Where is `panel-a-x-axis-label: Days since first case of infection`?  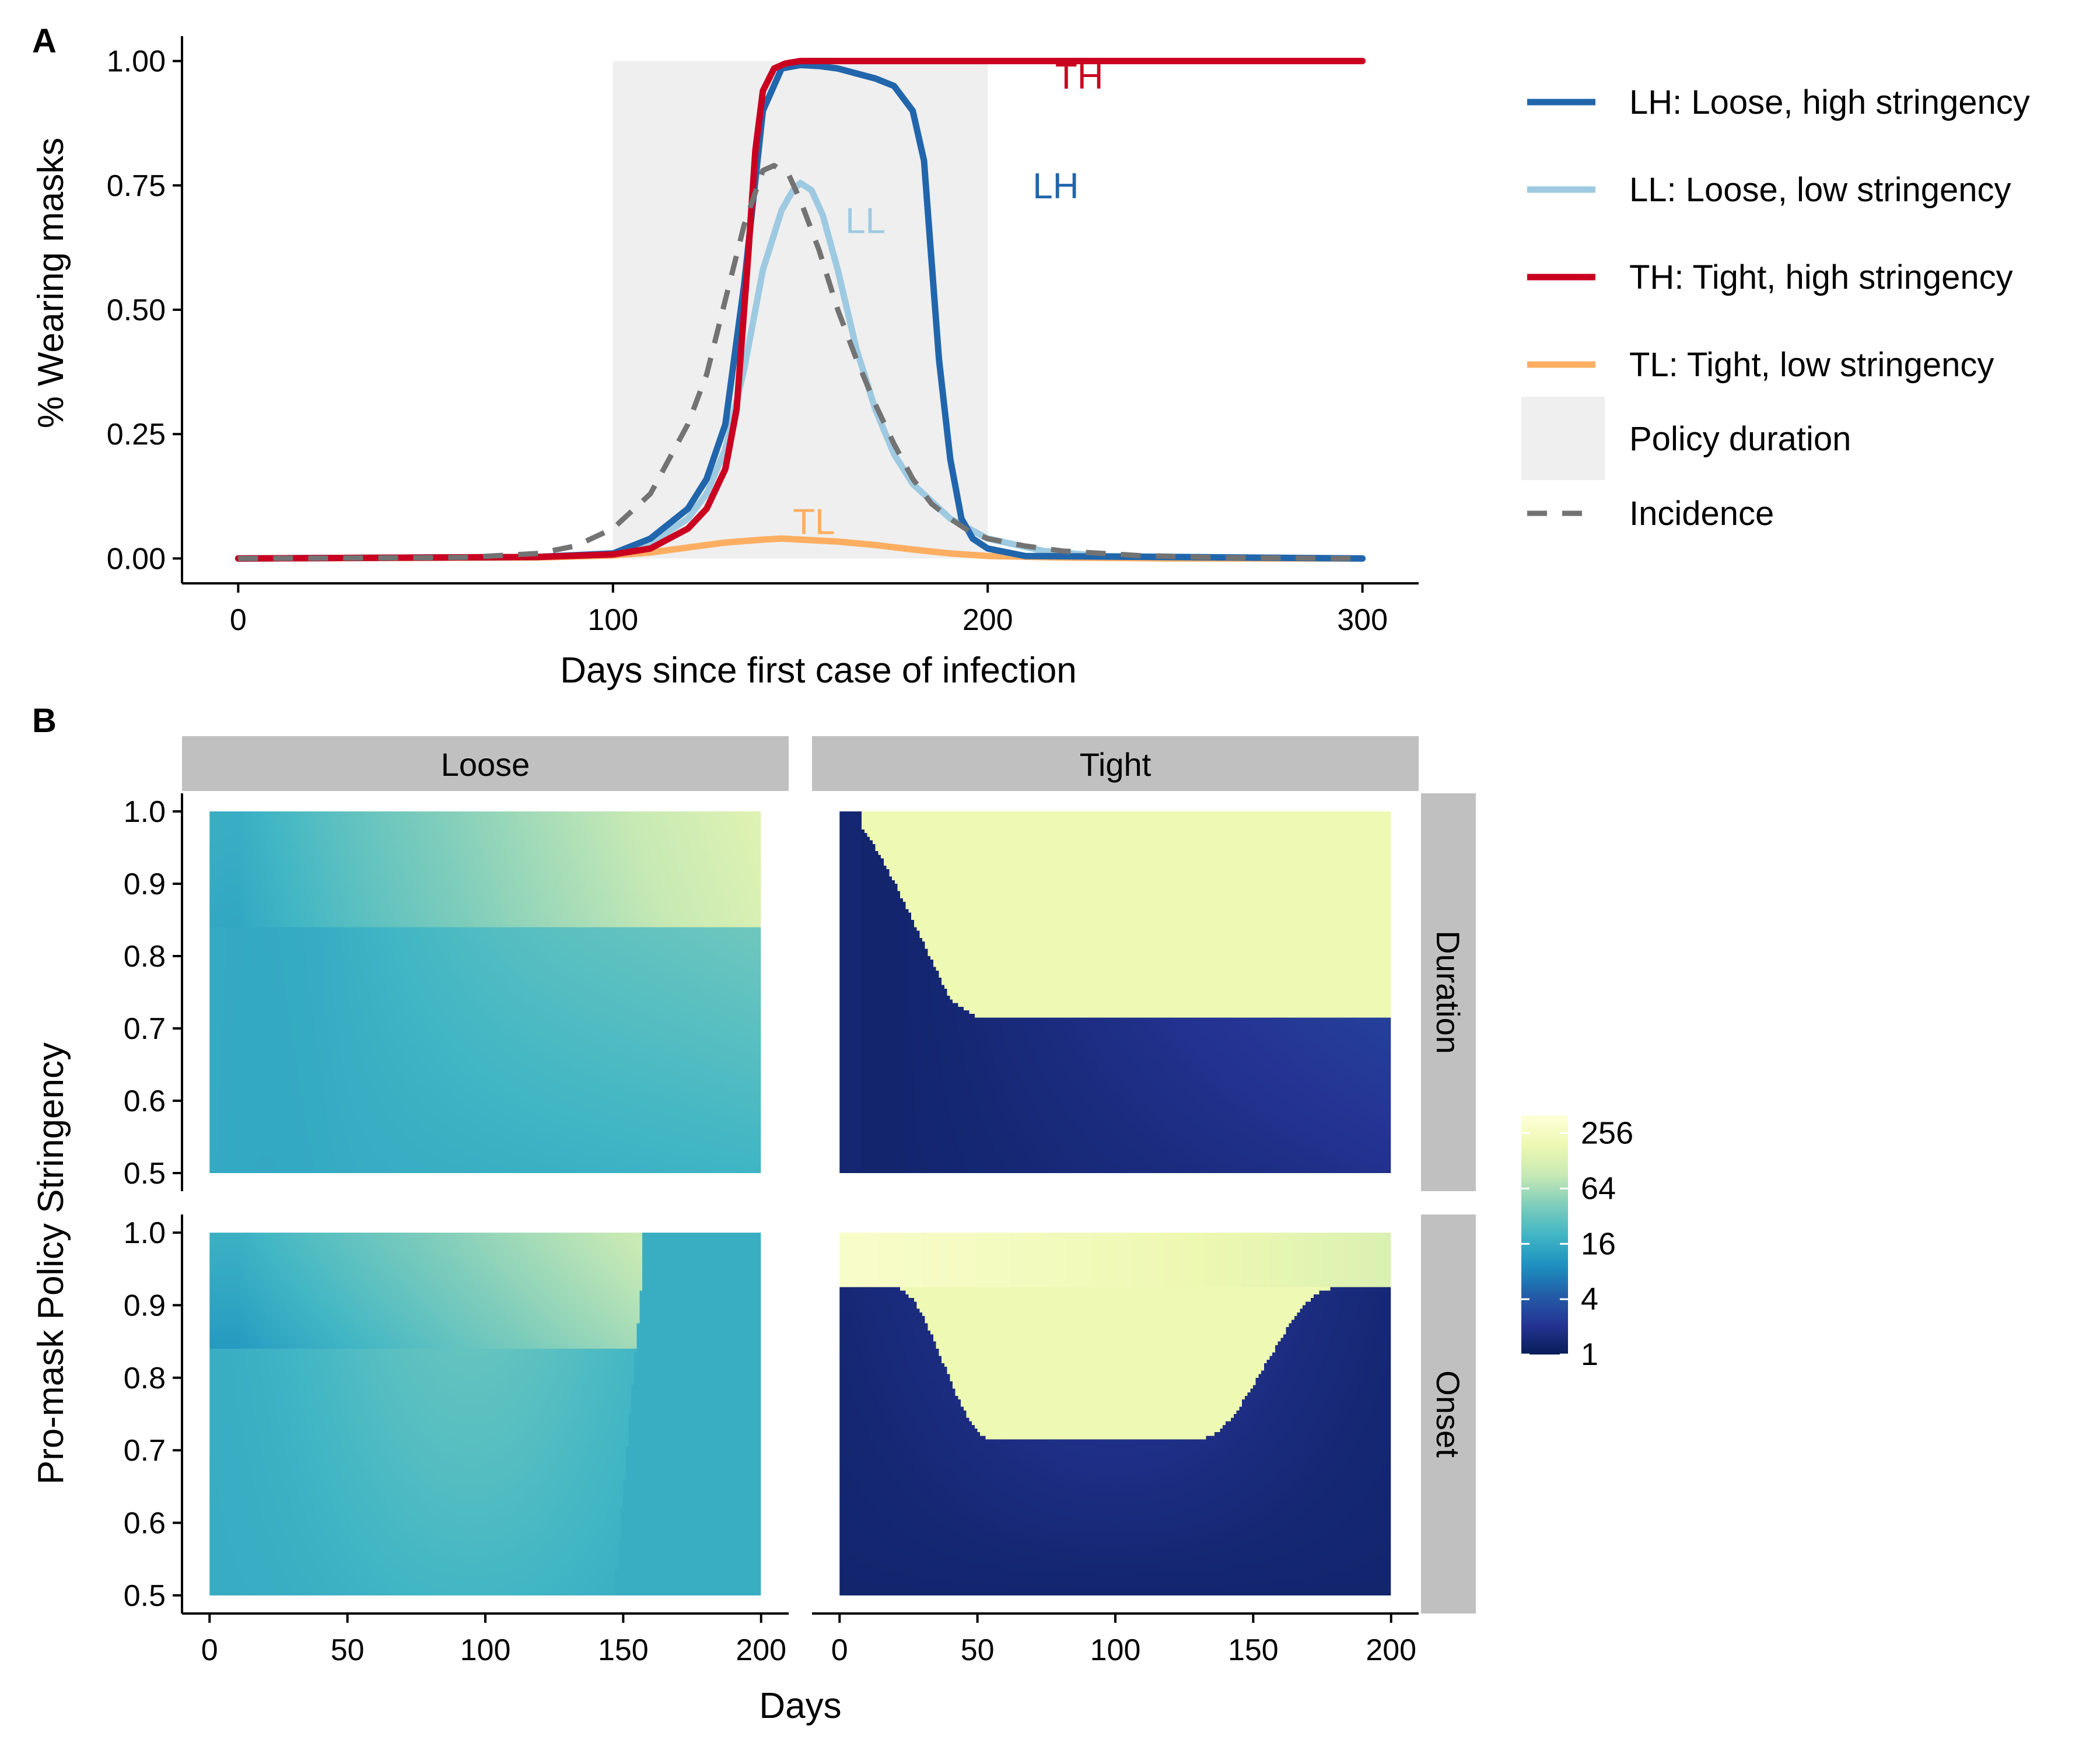
panel-a-x-axis-label: Days since first case of infection is located at coordinates (818, 670).